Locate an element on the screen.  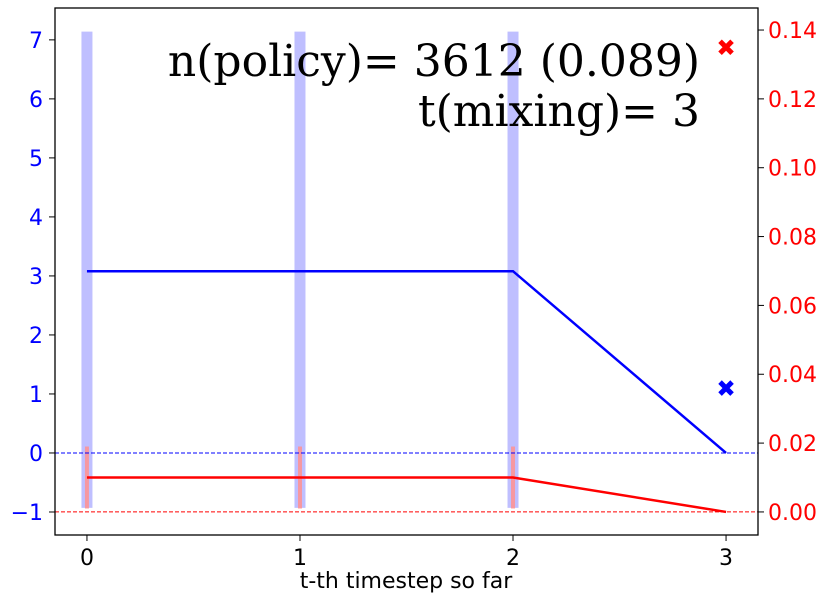
x-tick-label: 1 is located at coordinates (300, 558).